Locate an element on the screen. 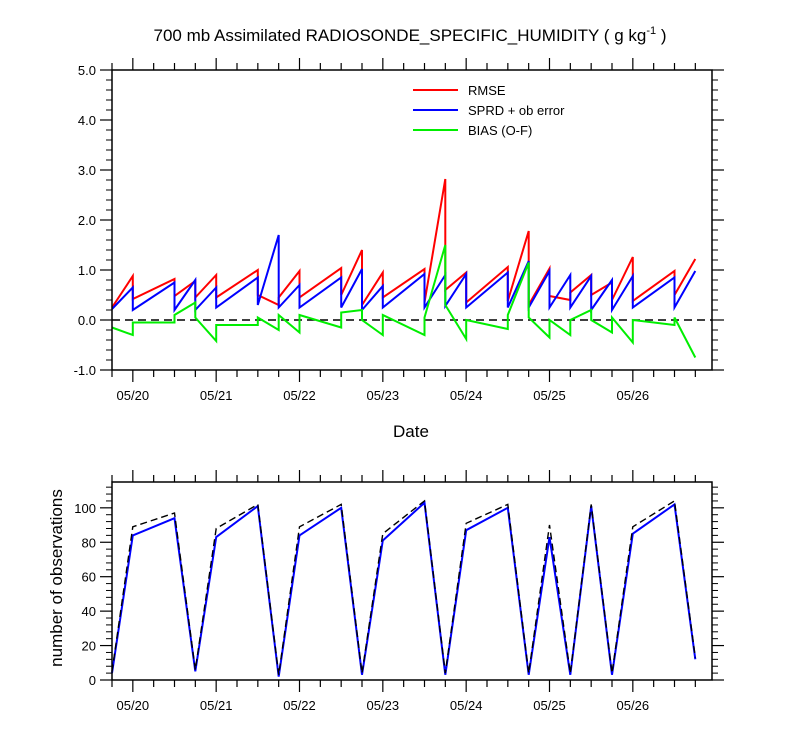 This screenshot has width=800, height=750. legend-label: BIAS (O-F) is located at coordinates (500, 130).